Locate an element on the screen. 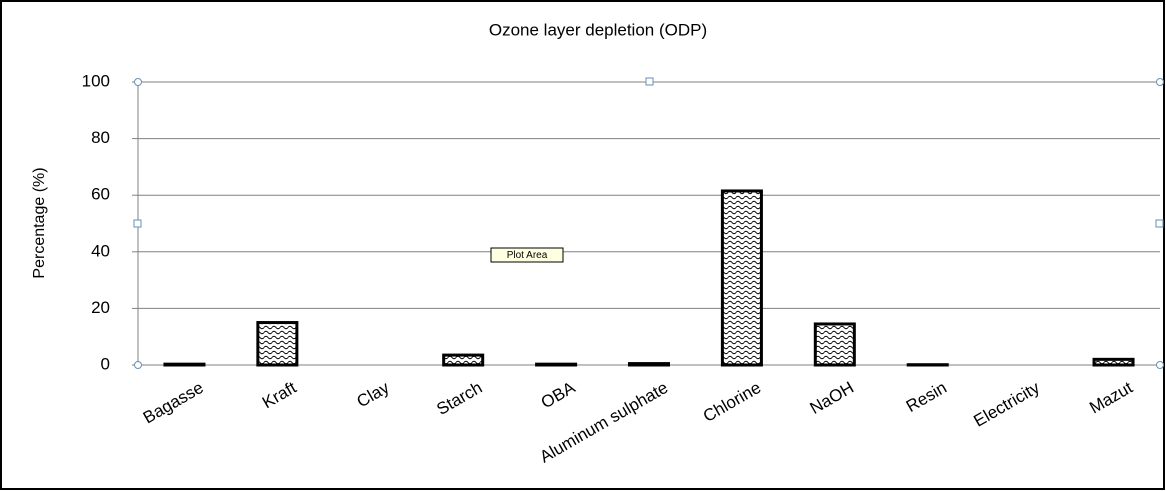  y-tick-label: 80 is located at coordinates (100, 137).